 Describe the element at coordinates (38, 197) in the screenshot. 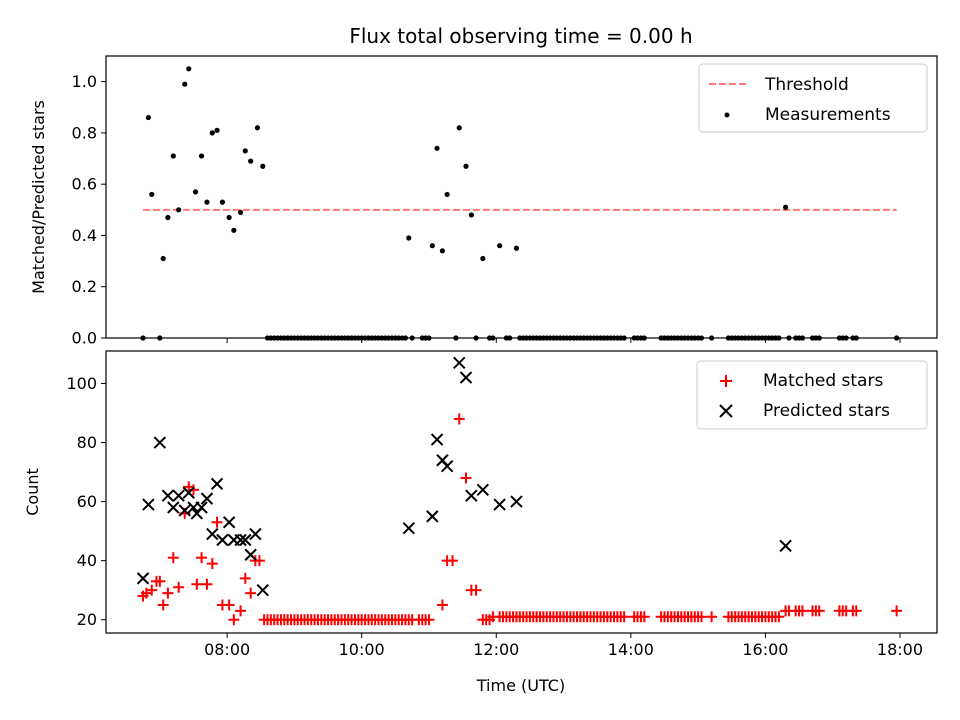

I see `top-y-axis-label: Matched/Predicted stars` at that location.